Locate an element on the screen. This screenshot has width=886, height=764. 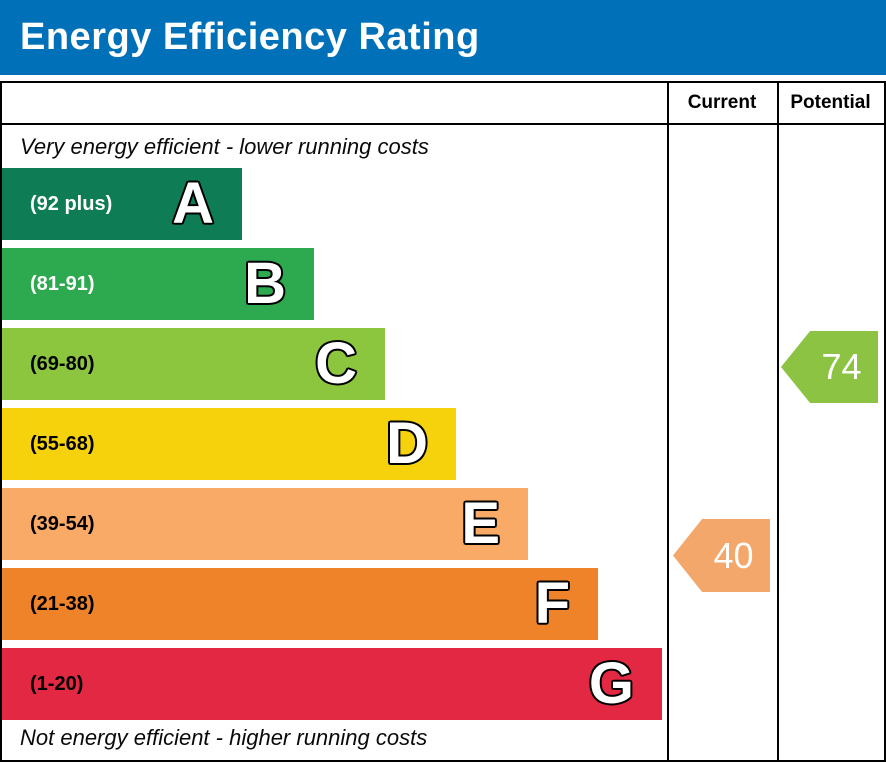
band-row-D: (55-68) D is located at coordinates (229, 444).